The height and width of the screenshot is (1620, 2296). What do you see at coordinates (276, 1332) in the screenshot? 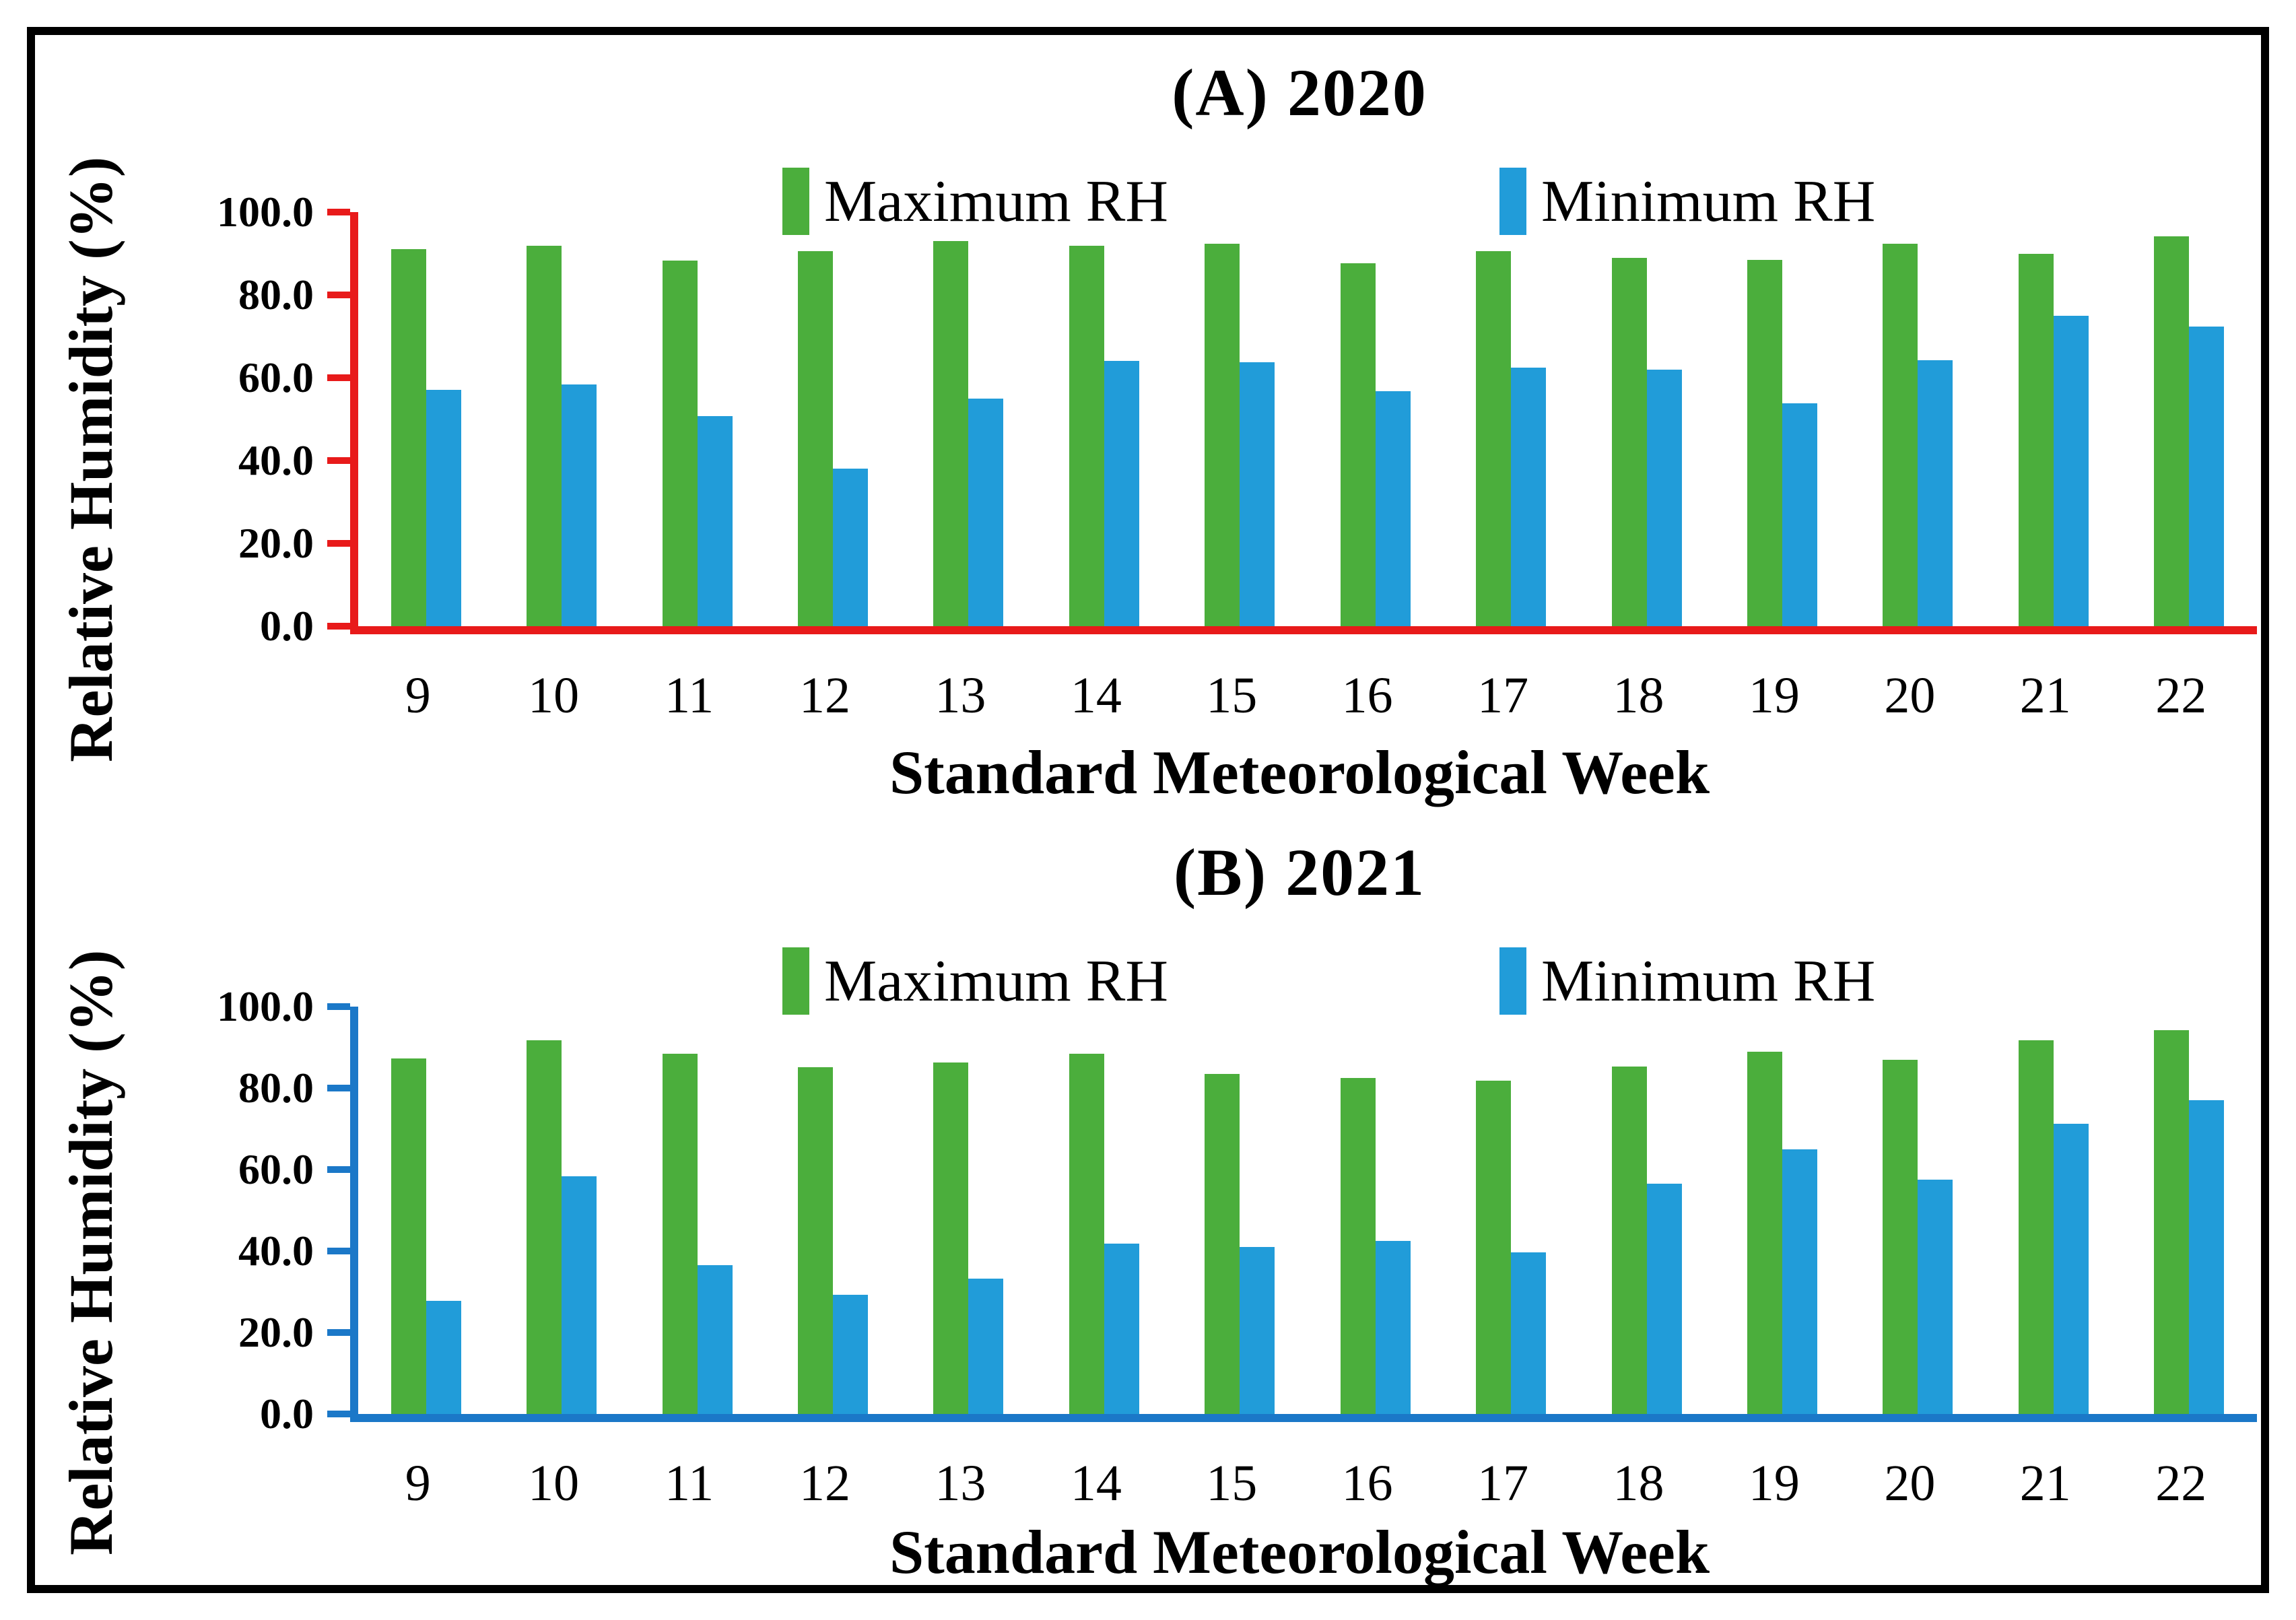
I see `y-tick-label: 20.0` at bounding box center [276, 1332].